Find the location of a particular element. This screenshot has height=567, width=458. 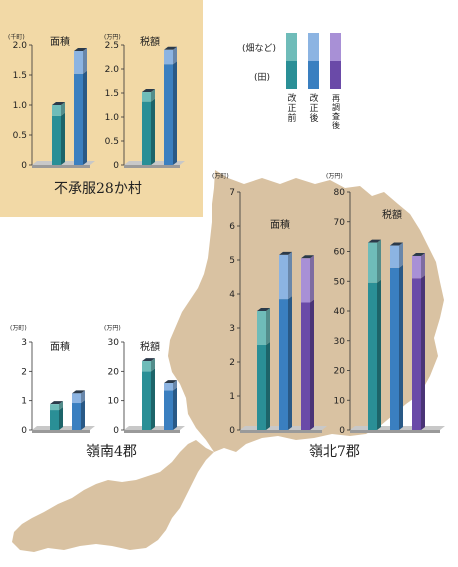

chart-title: 面積 is located at coordinates (60, 346).